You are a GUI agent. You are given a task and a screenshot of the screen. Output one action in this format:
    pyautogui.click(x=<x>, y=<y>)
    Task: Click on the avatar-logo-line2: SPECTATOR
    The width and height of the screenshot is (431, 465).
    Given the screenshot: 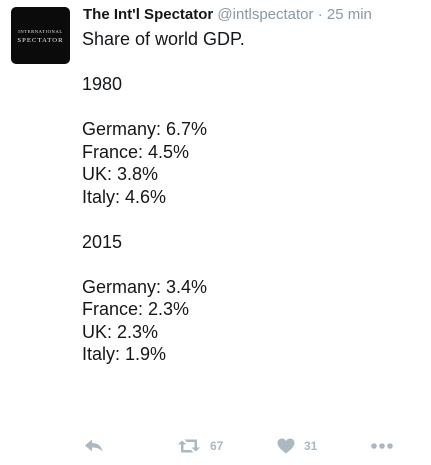 What is the action you would take?
    pyautogui.click(x=40, y=40)
    